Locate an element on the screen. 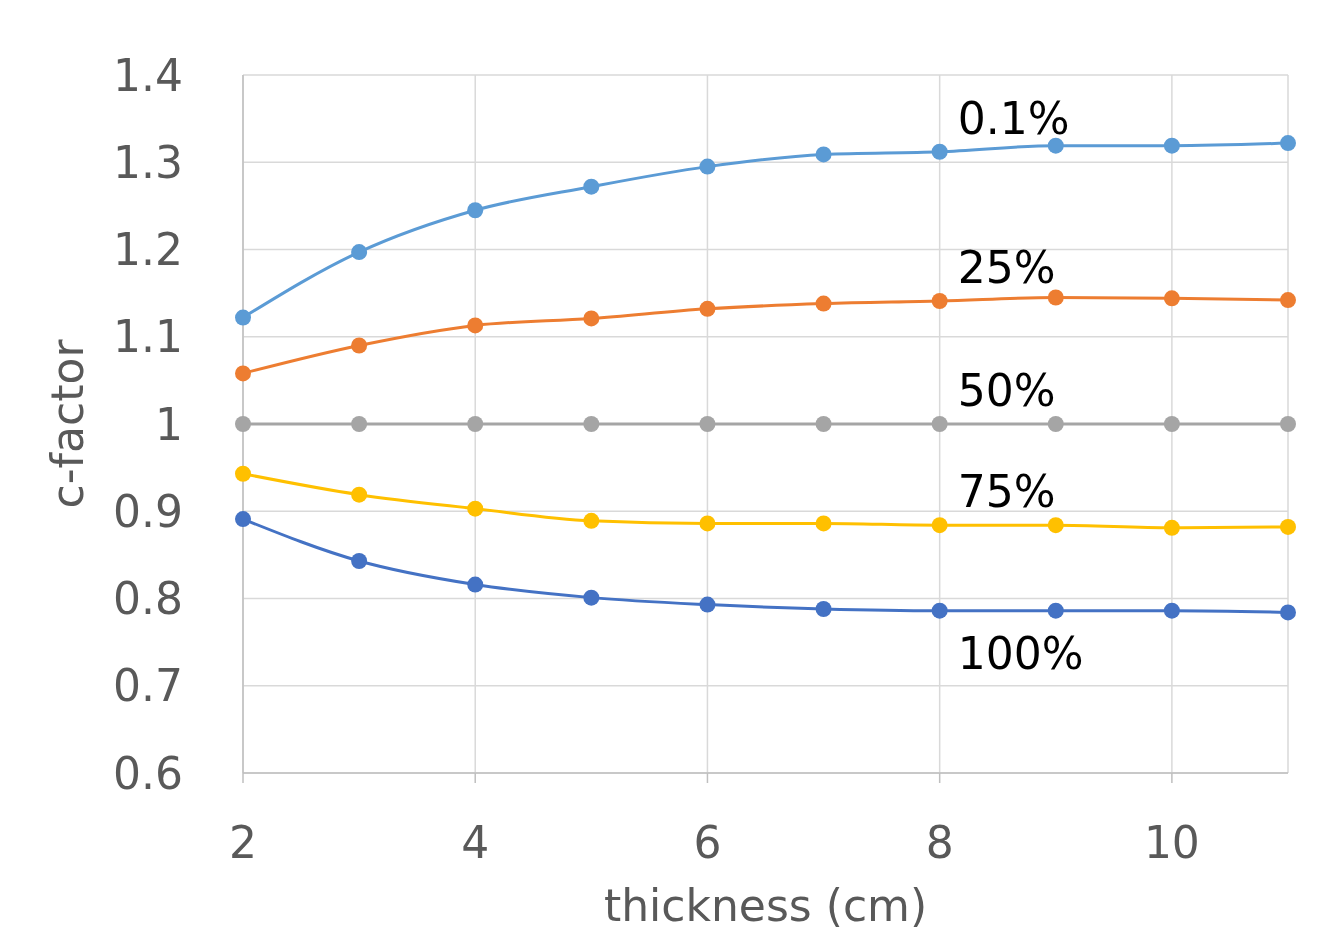 Image resolution: width=1331 pixels, height=943 pixels. series-label: 100% is located at coordinates (1020, 653).